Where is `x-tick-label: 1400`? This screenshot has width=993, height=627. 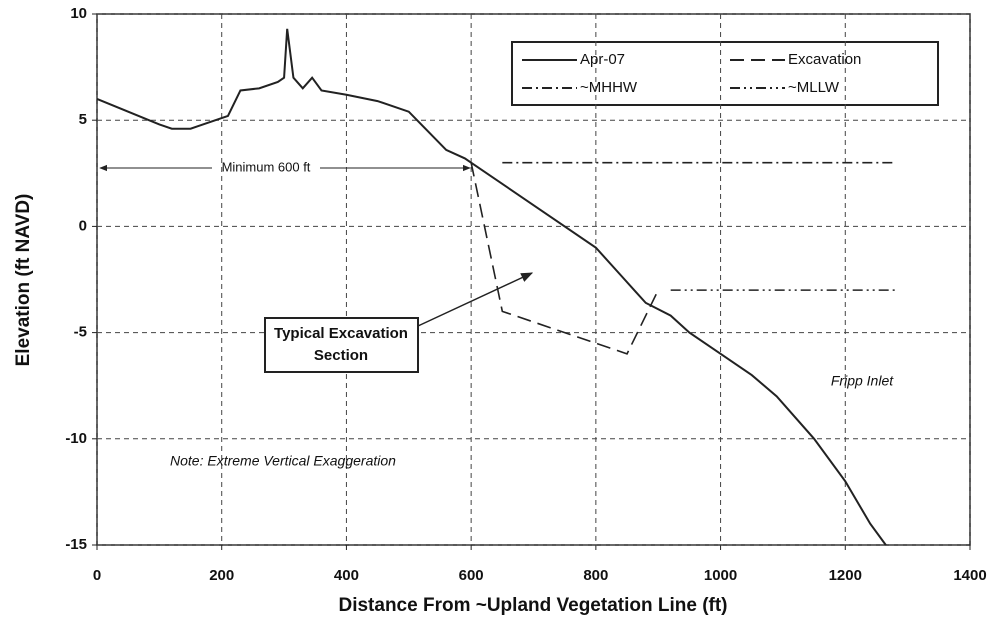
x-tick-label: 1400 is located at coordinates (969, 575).